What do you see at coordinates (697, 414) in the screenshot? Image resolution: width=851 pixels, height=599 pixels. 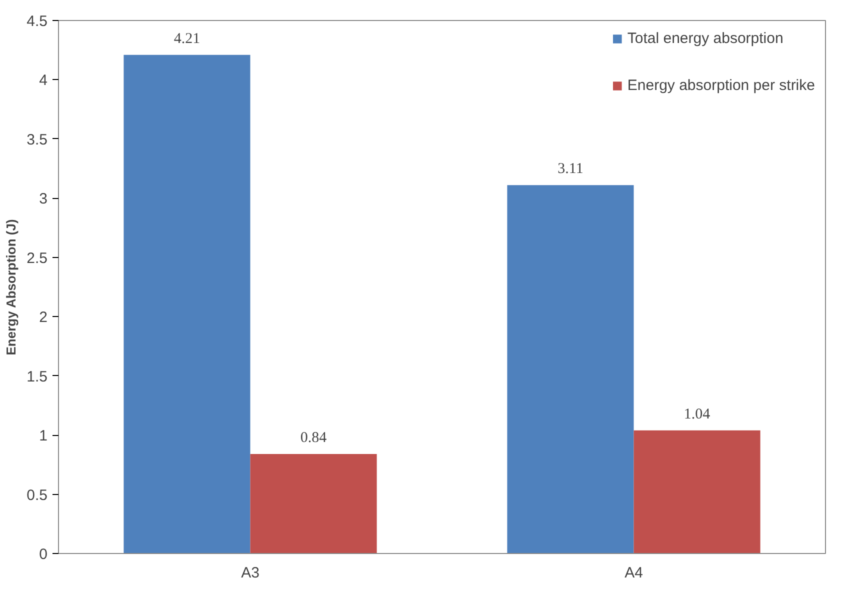 I see `data-label: 1.04` at bounding box center [697, 414].